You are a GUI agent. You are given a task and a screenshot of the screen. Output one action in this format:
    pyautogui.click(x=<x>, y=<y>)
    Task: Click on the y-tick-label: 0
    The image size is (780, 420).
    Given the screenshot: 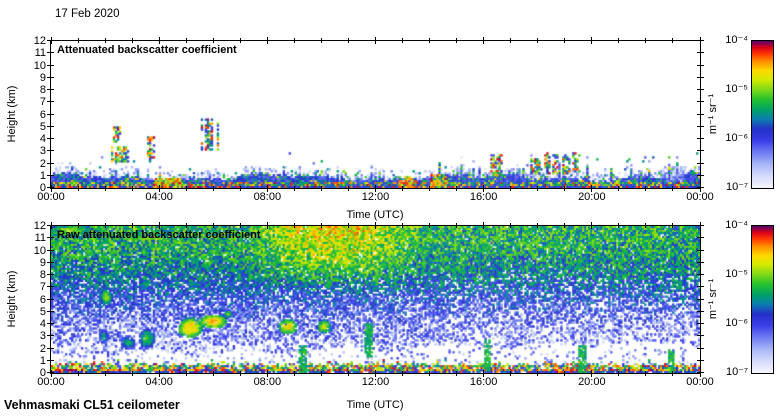 What is the action you would take?
    pyautogui.click(x=42, y=373)
    